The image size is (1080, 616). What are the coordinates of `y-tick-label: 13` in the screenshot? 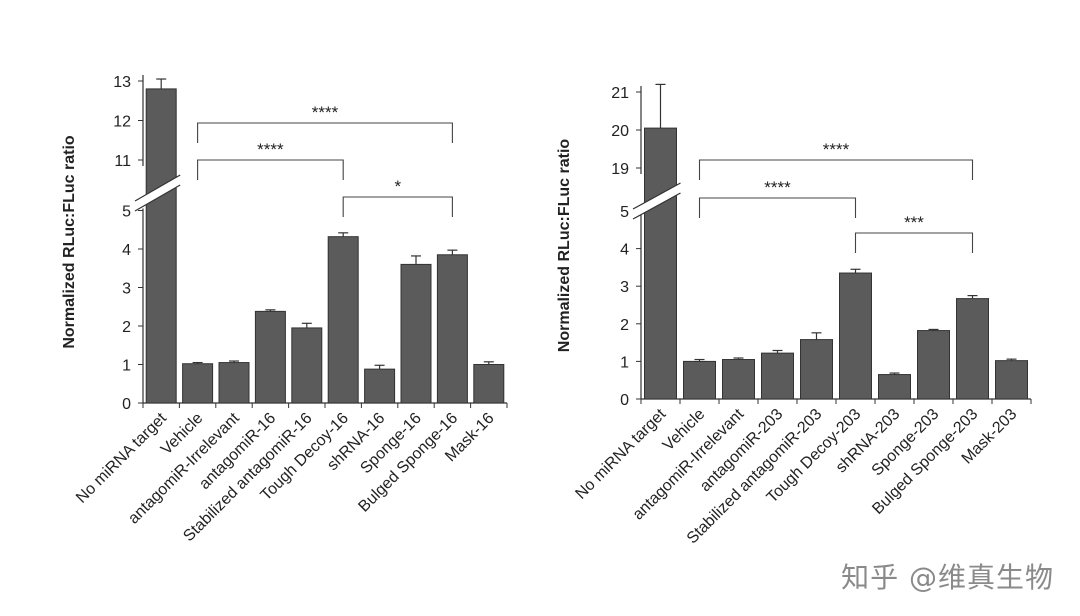 It's located at (122, 82).